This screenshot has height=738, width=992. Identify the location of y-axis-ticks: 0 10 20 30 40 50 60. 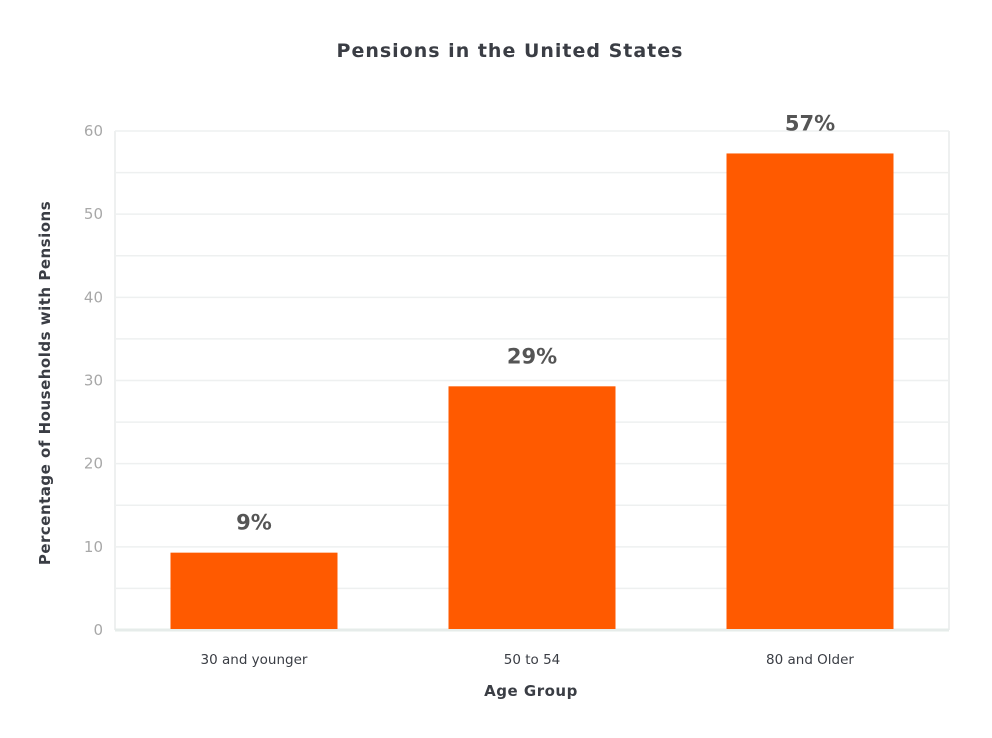
(93, 380).